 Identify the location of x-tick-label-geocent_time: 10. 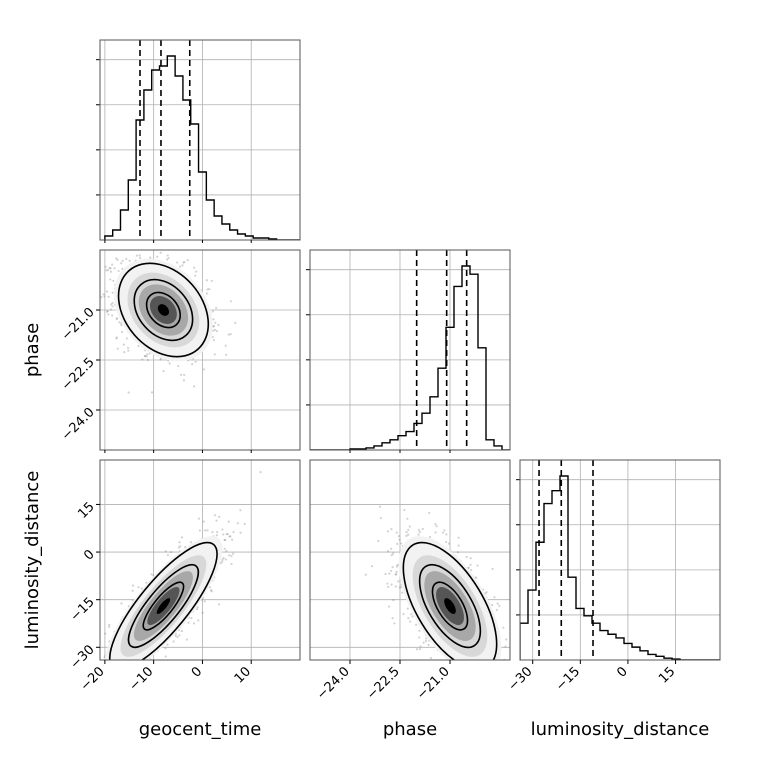
(243, 675).